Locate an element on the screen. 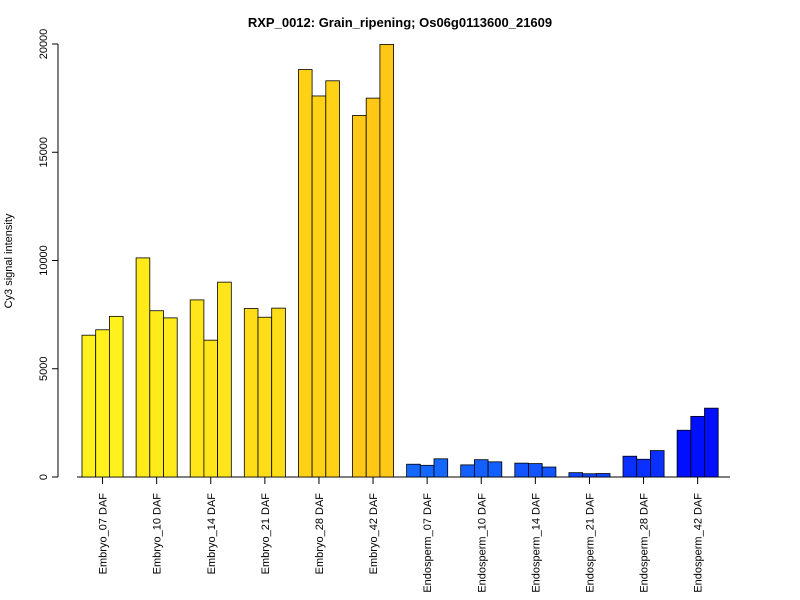 This screenshot has height=600, width=800. x-tick-label: Endosperm_42 DAF is located at coordinates (699, 543).